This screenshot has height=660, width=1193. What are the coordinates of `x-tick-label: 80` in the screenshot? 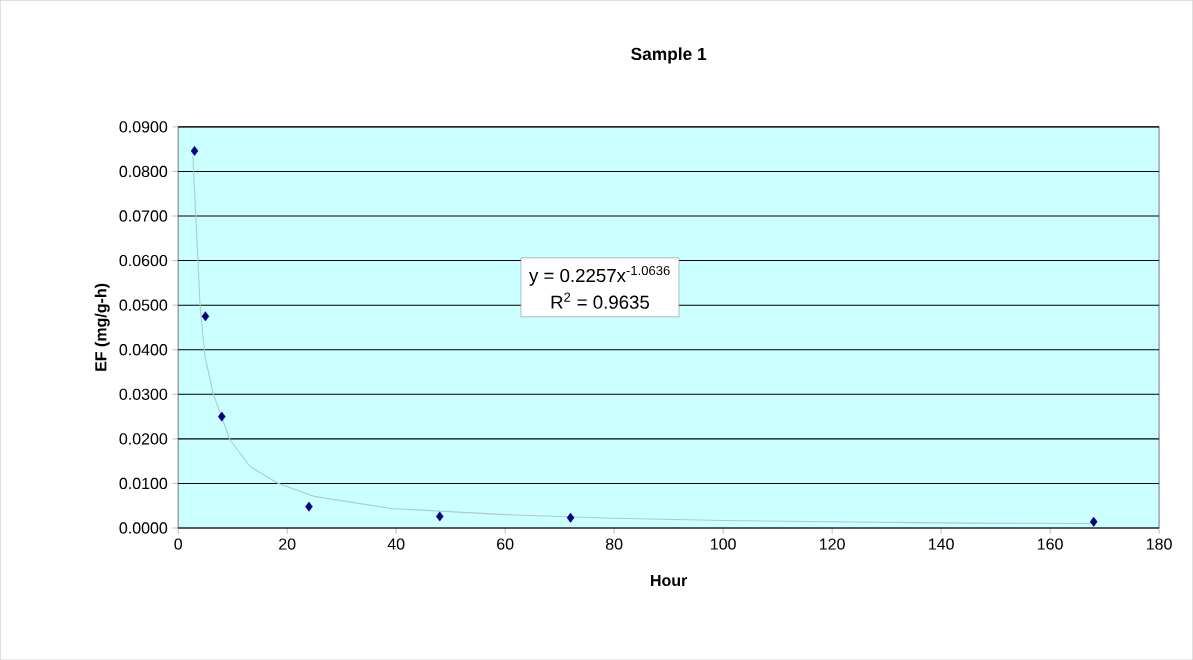 It's located at (614, 544).